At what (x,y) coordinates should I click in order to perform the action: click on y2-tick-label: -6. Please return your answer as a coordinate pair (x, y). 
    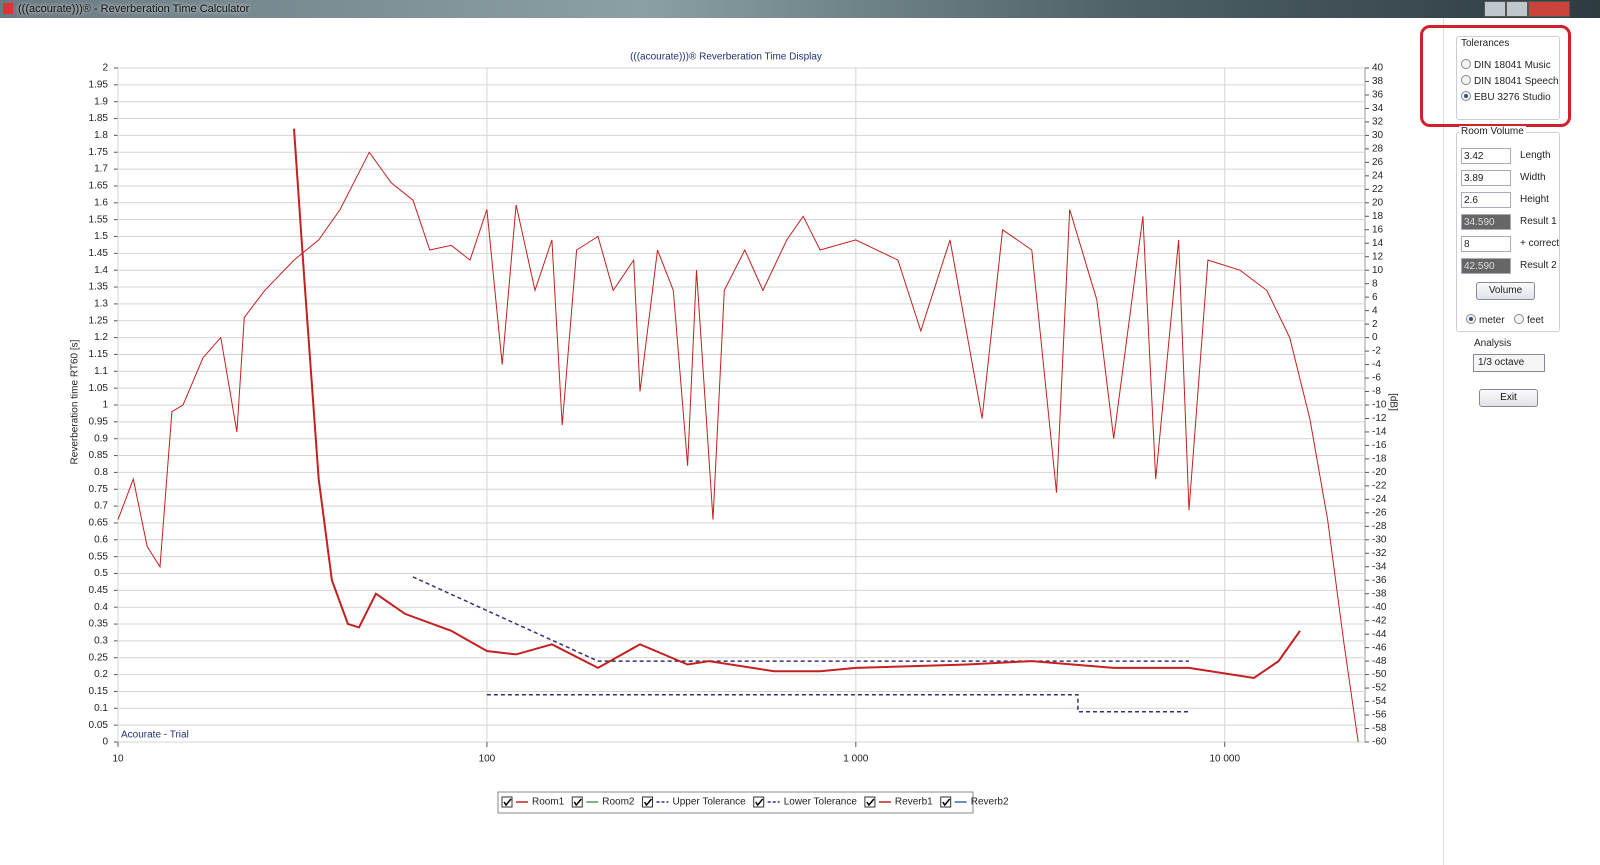
    Looking at the image, I should click on (1376, 378).